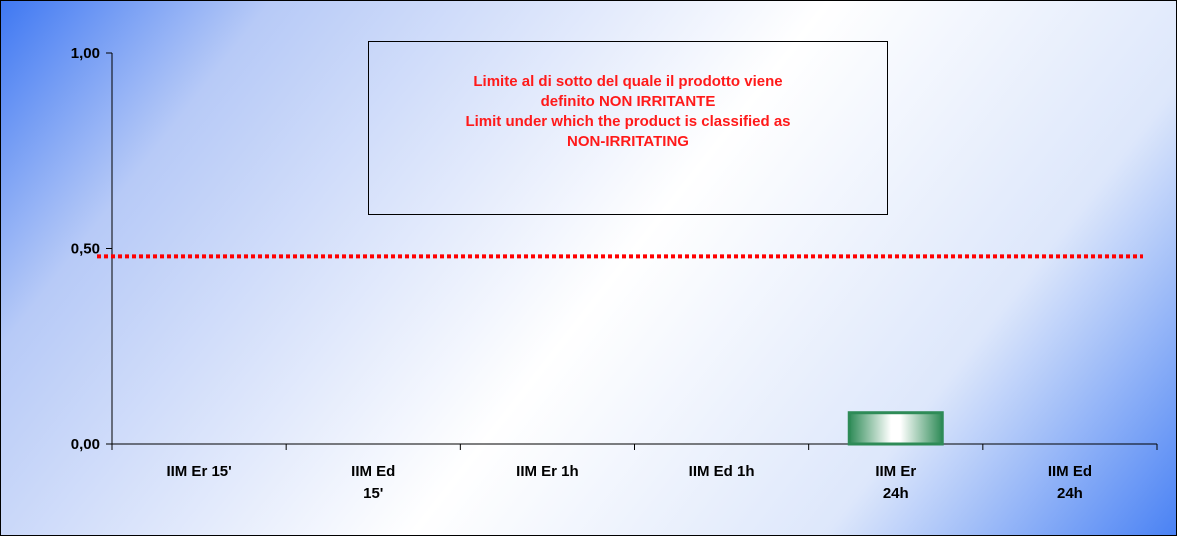 The height and width of the screenshot is (536, 1177). I want to click on y-tick-label: 1,00, so click(85, 53).